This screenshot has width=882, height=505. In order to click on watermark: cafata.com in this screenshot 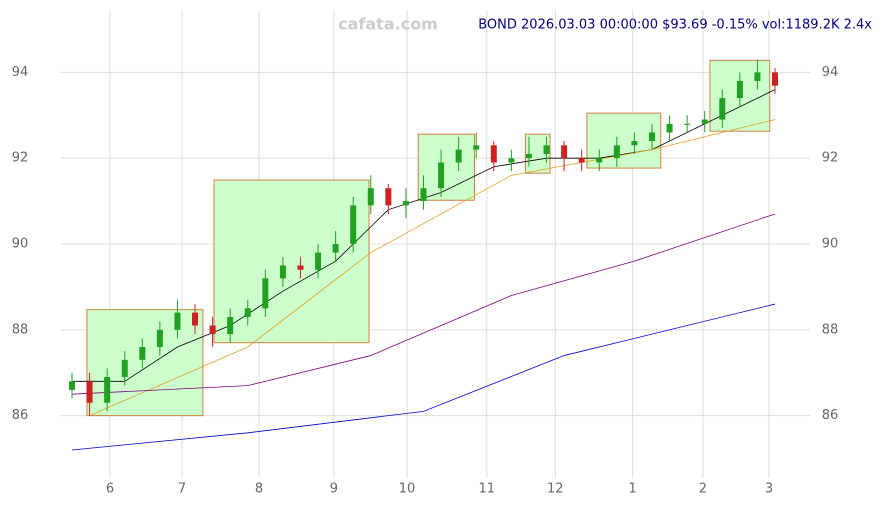, I will do `click(388, 24)`.